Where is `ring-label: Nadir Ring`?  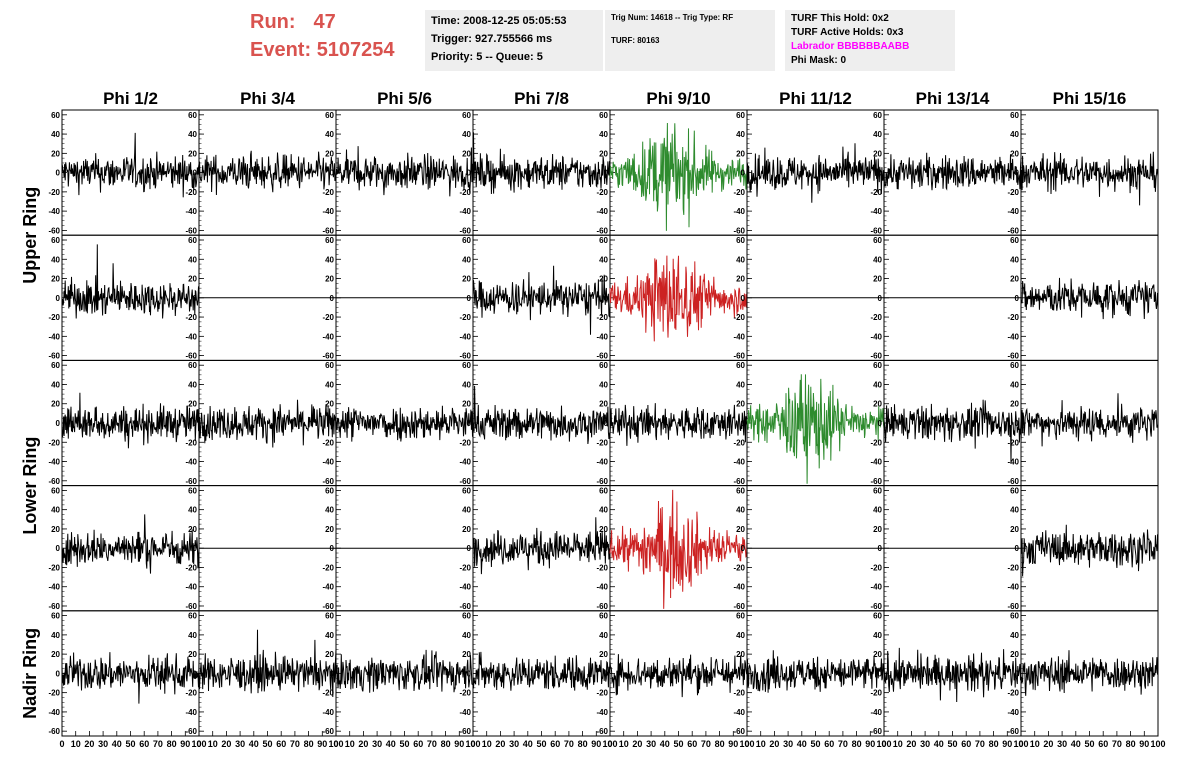 ring-label: Nadir Ring is located at coordinates (30, 673).